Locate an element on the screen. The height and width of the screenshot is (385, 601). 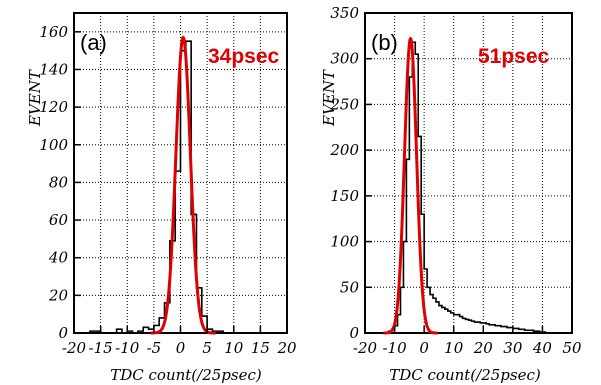
panel-b-xtick-label: 30 is located at coordinates (513, 348).